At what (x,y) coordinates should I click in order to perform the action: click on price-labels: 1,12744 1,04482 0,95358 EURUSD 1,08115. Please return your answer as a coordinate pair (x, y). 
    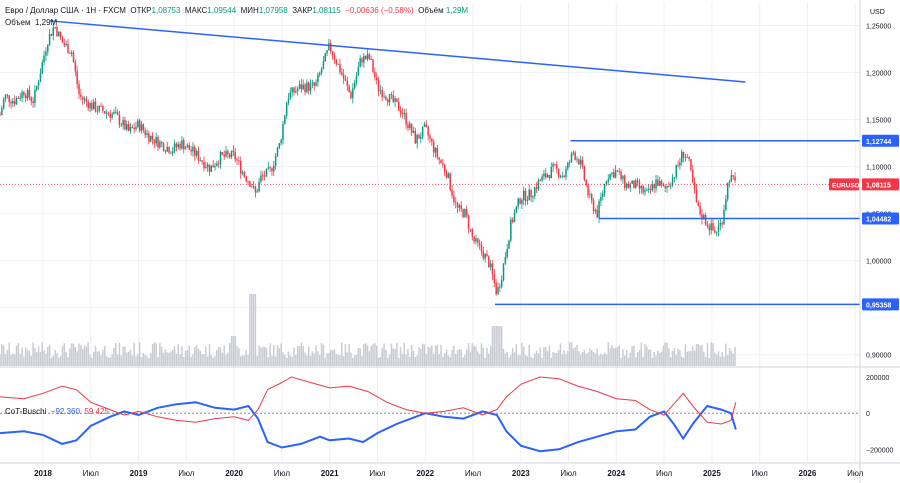
    Looking at the image, I should click on (864, 222).